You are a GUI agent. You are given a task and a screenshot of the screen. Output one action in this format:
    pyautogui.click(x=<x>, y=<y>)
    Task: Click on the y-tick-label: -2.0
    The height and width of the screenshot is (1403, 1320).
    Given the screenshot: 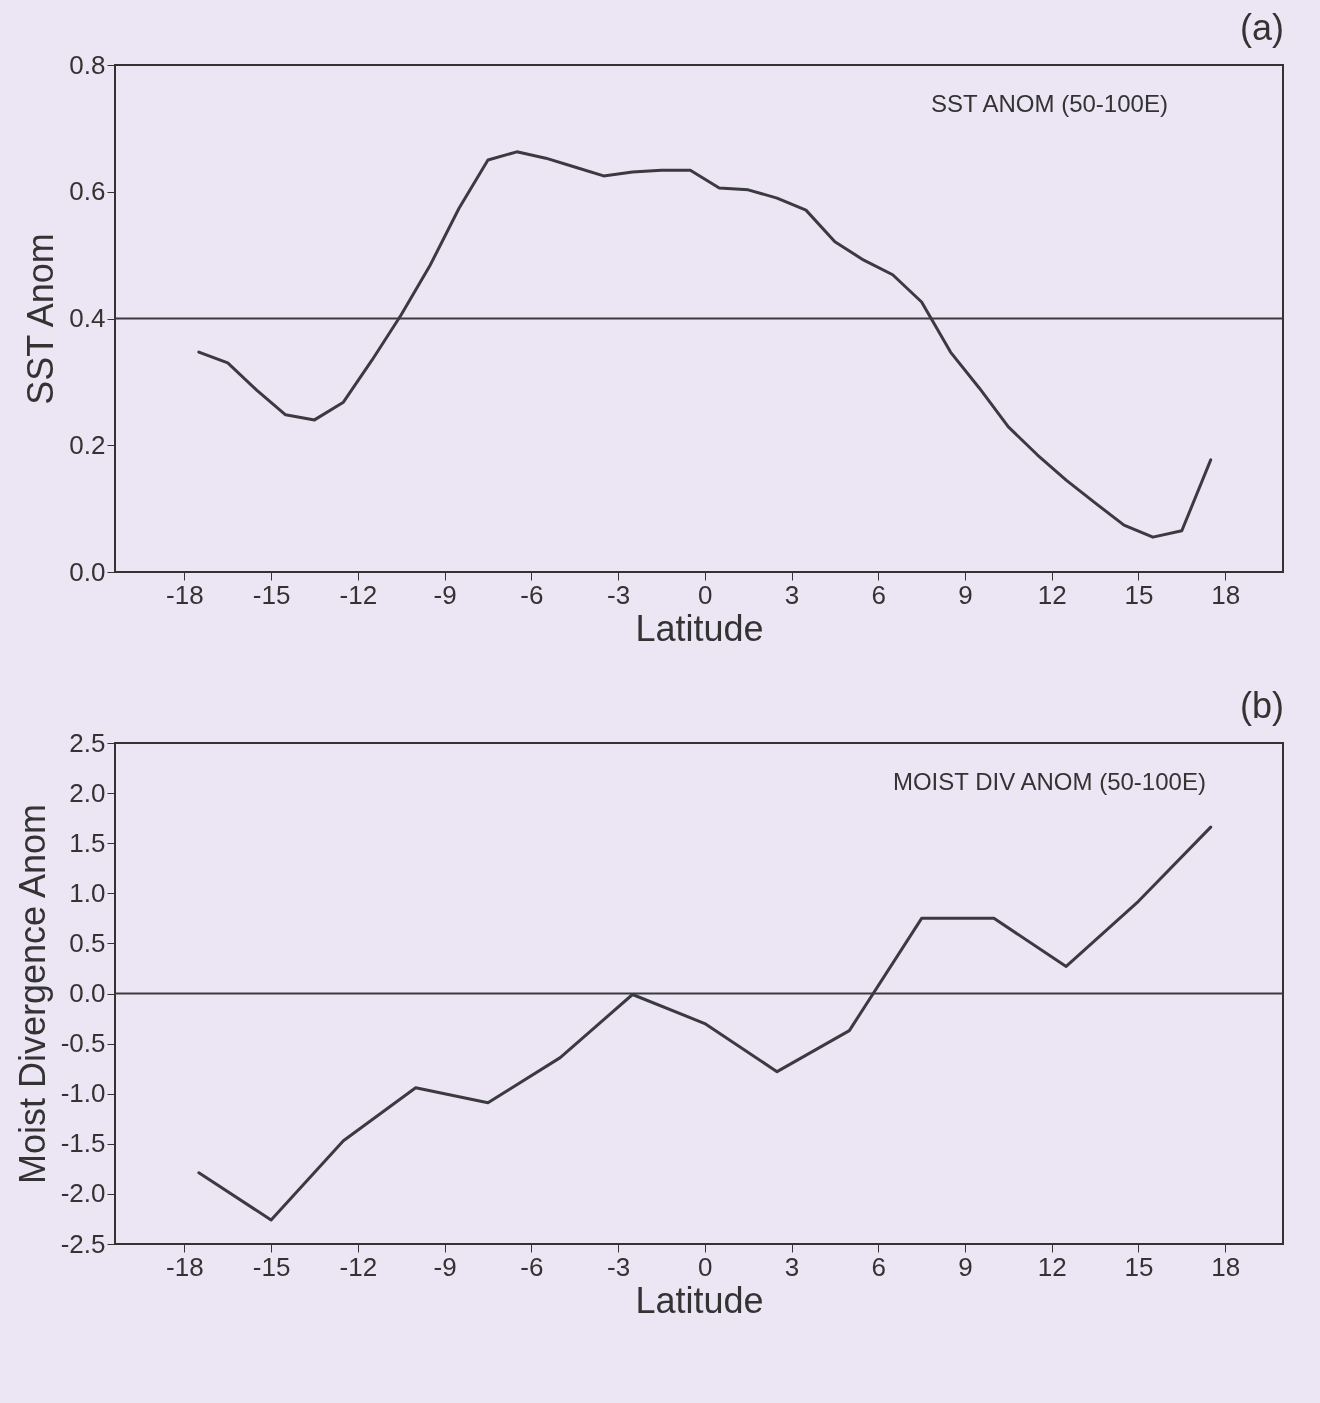 What is the action you would take?
    pyautogui.click(x=83, y=1193)
    